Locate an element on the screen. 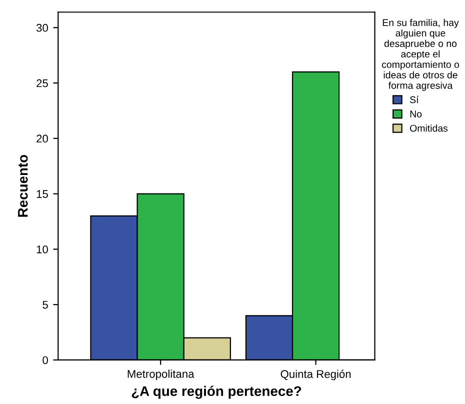  legend-label: Omitidas is located at coordinates (429, 128).